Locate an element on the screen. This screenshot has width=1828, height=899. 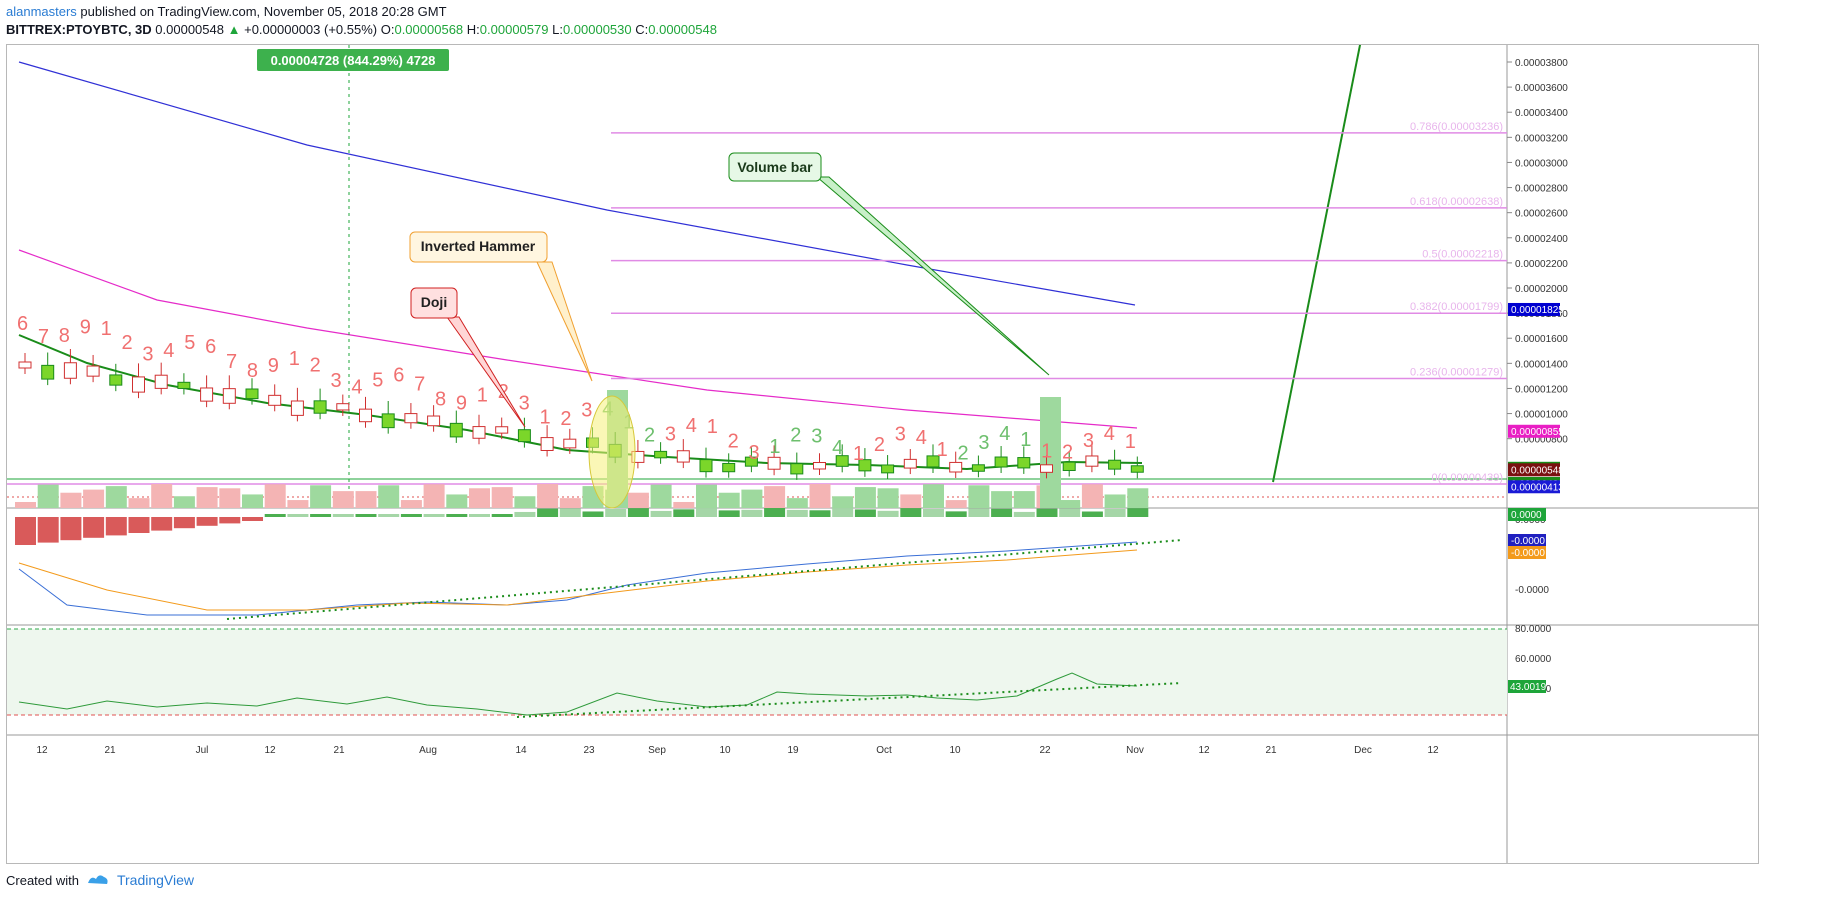
macd-badge-text: -0.0000 is located at coordinates (1528, 541).